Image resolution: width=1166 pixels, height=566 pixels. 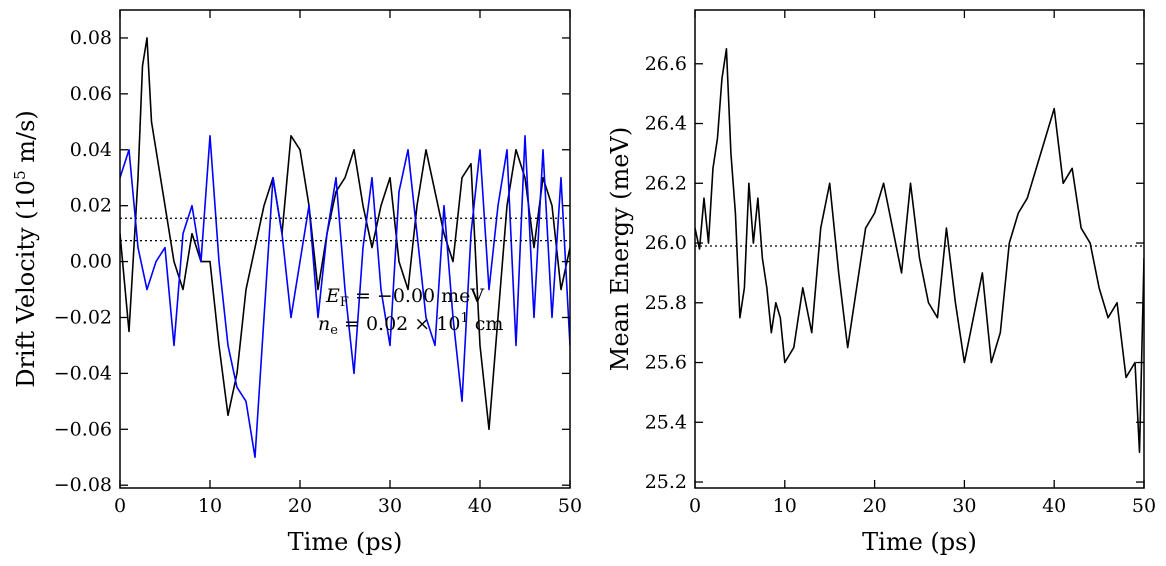 I want to click on drift-velocity-x-axis-label: Time (ps), so click(x=345, y=542).